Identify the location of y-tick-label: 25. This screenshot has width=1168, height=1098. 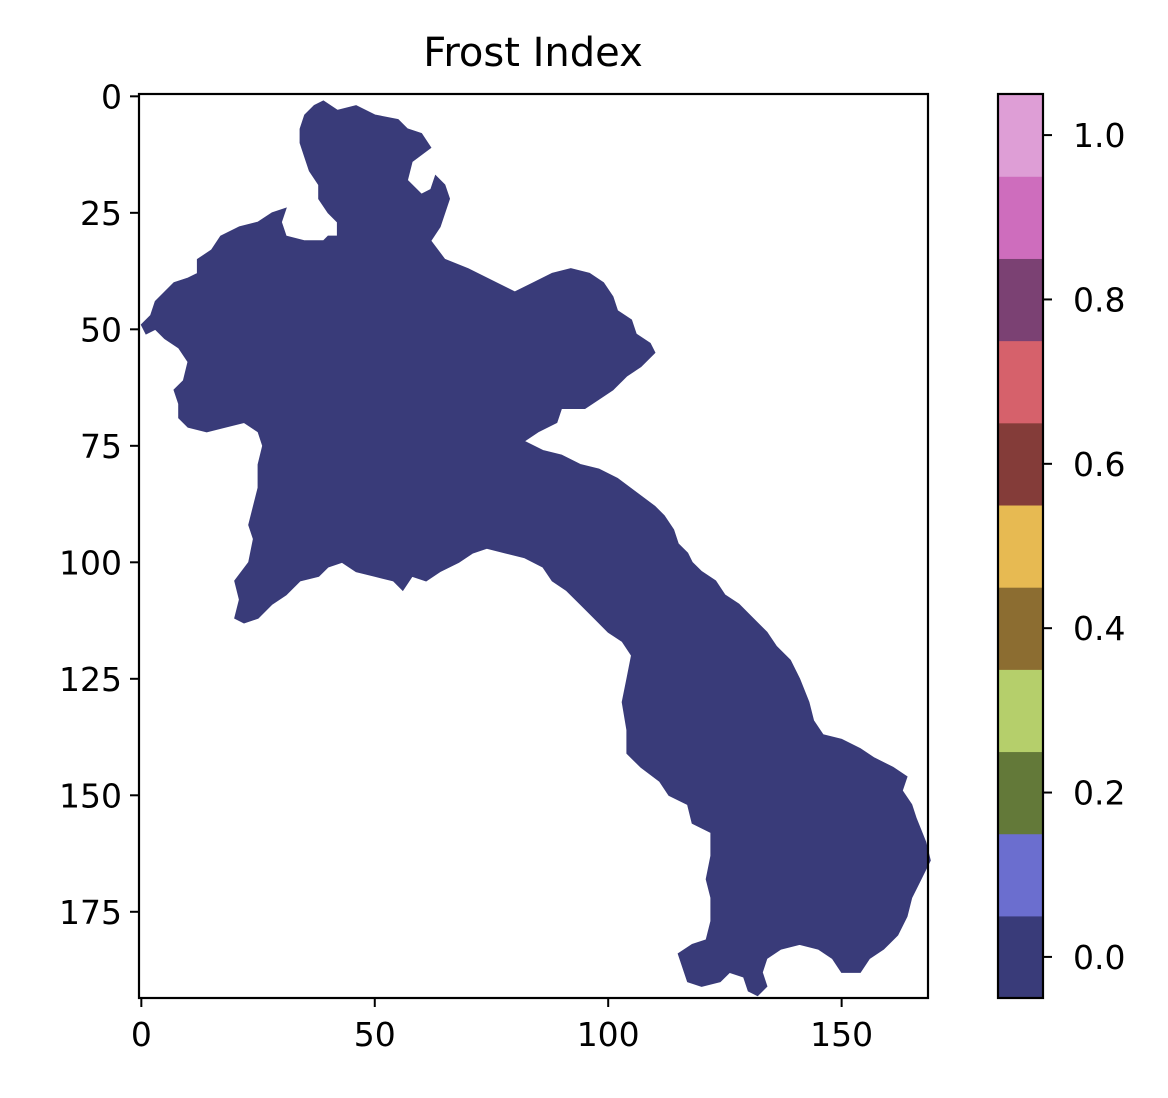
(101, 213).